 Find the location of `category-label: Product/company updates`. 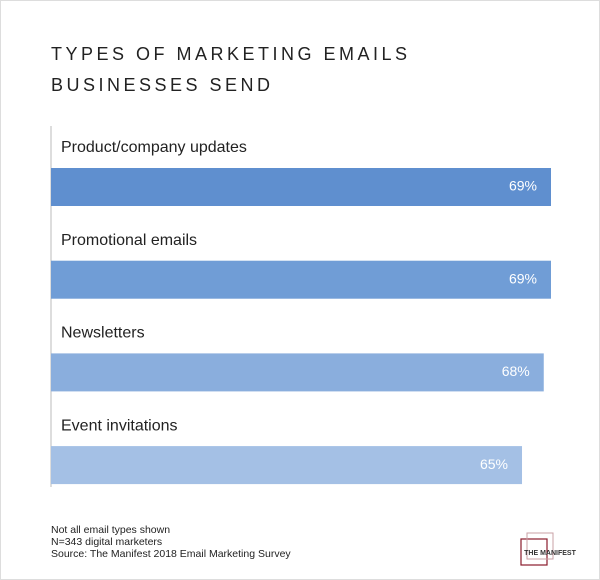

category-label: Product/company updates is located at coordinates (154, 147).